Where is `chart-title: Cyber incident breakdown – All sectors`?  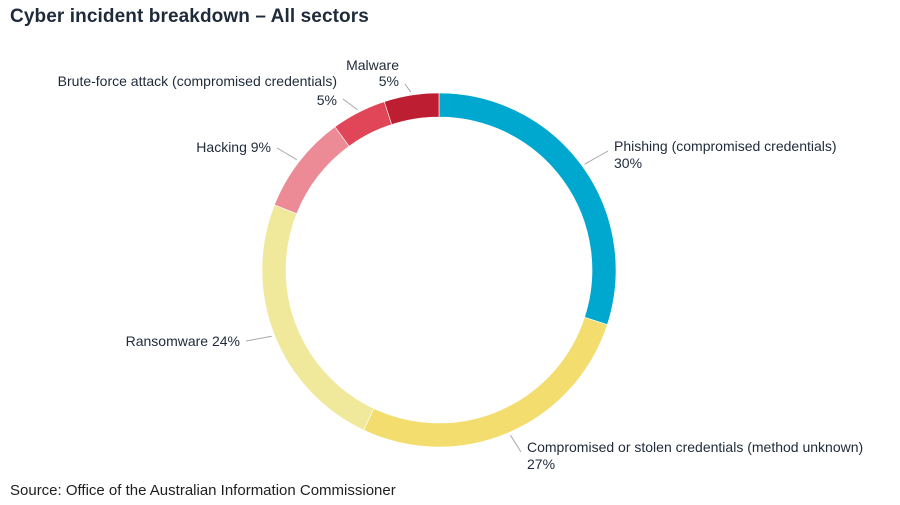 chart-title: Cyber incident breakdown – All sectors is located at coordinates (189, 16).